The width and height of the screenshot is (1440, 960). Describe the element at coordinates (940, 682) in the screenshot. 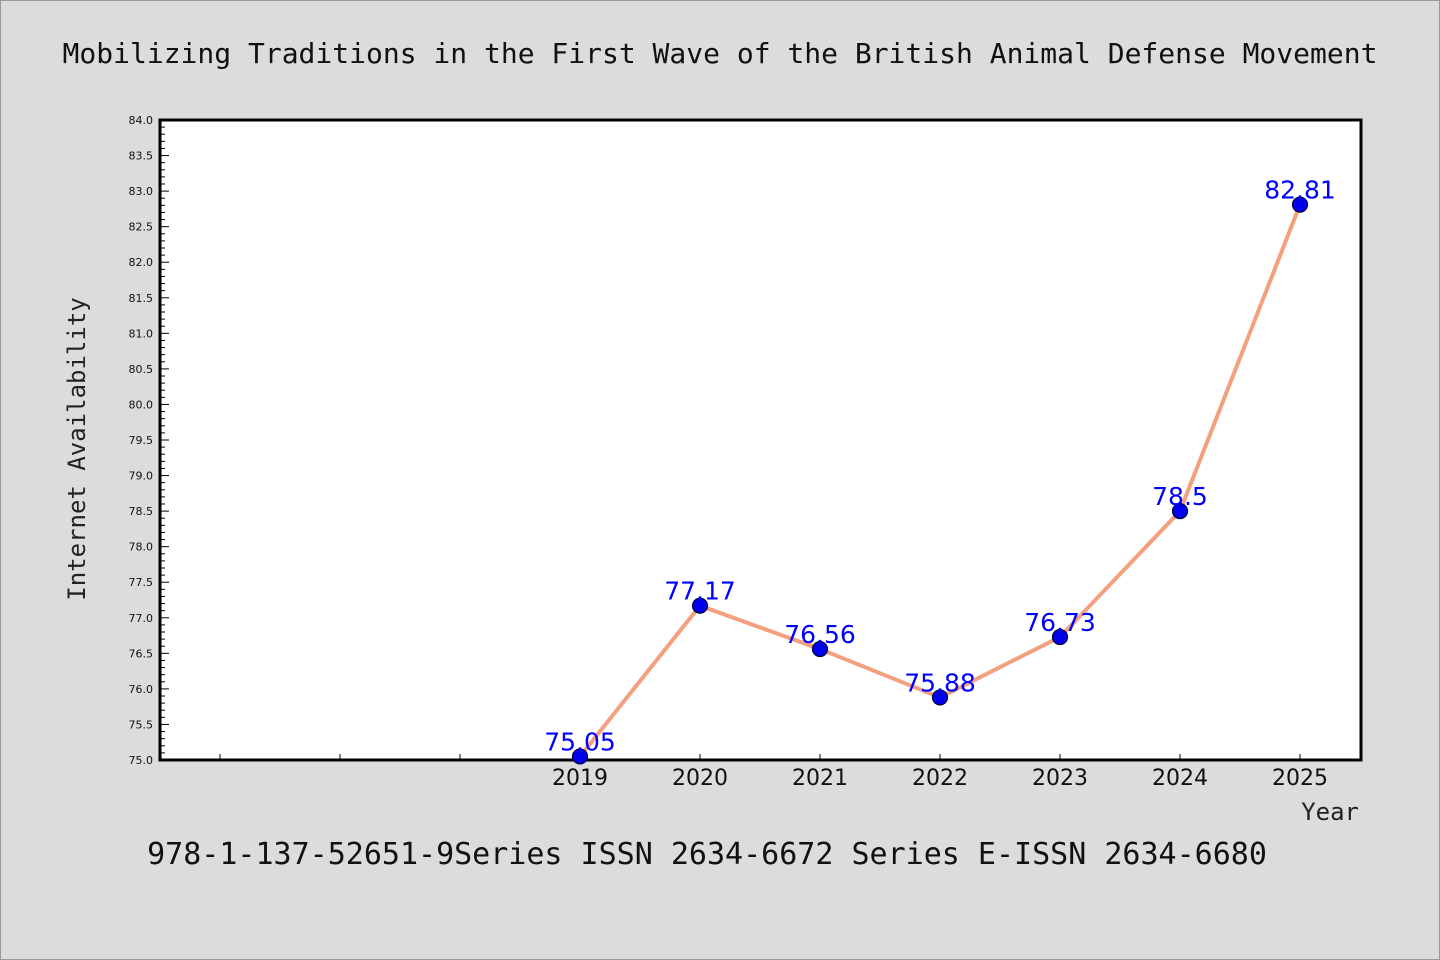

I see `data-label: 75.88` at that location.